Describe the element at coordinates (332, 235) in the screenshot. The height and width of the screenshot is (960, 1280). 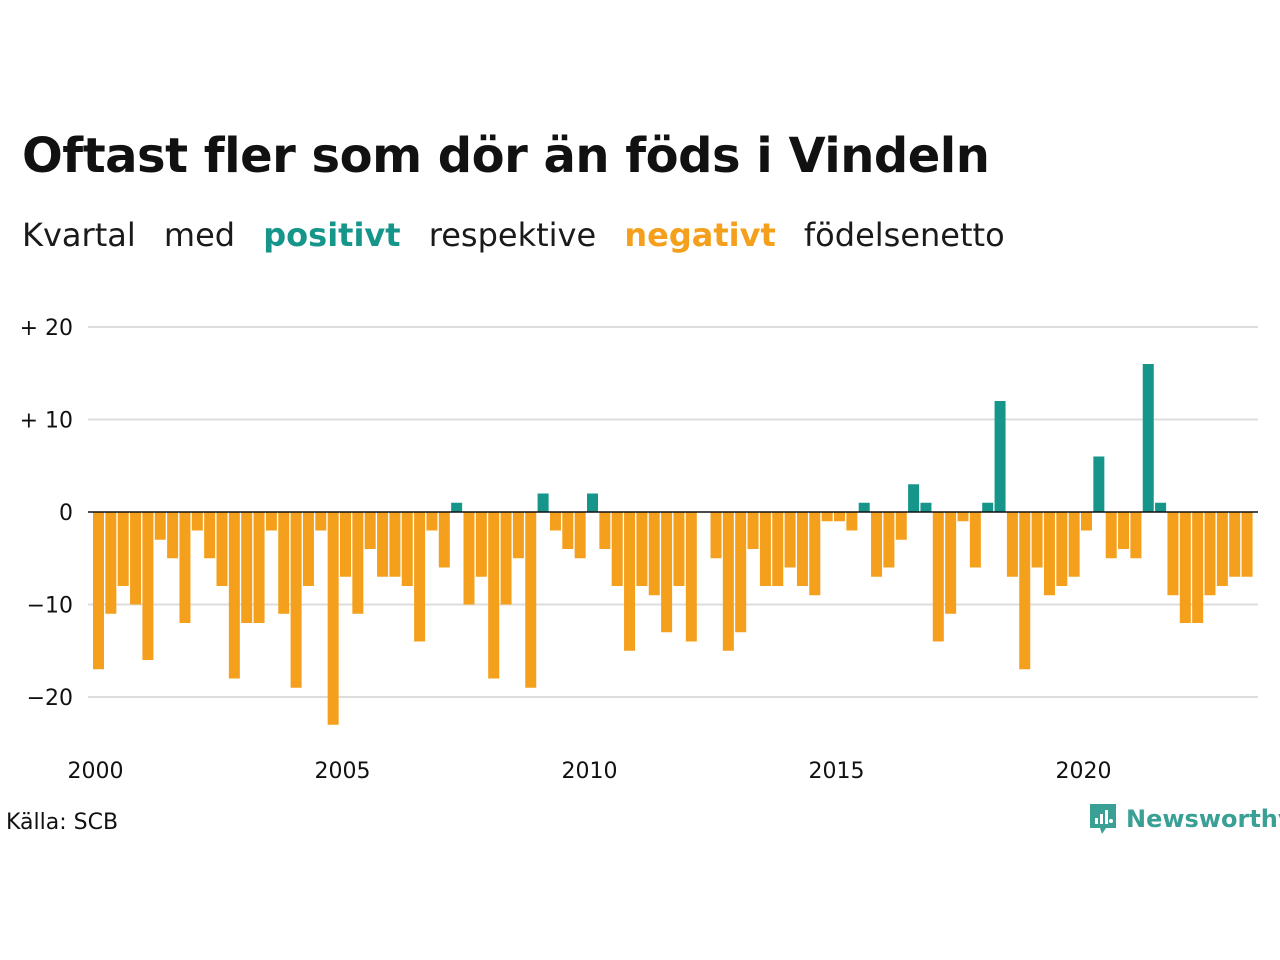
I see `subtitle-positive-label: positivt` at that location.